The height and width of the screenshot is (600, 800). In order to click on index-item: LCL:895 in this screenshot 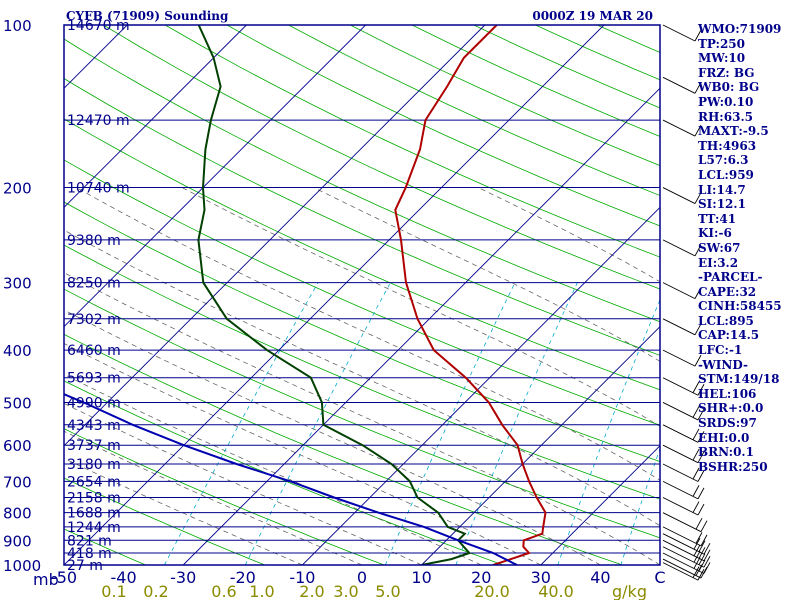, I will do `click(740, 321)`.